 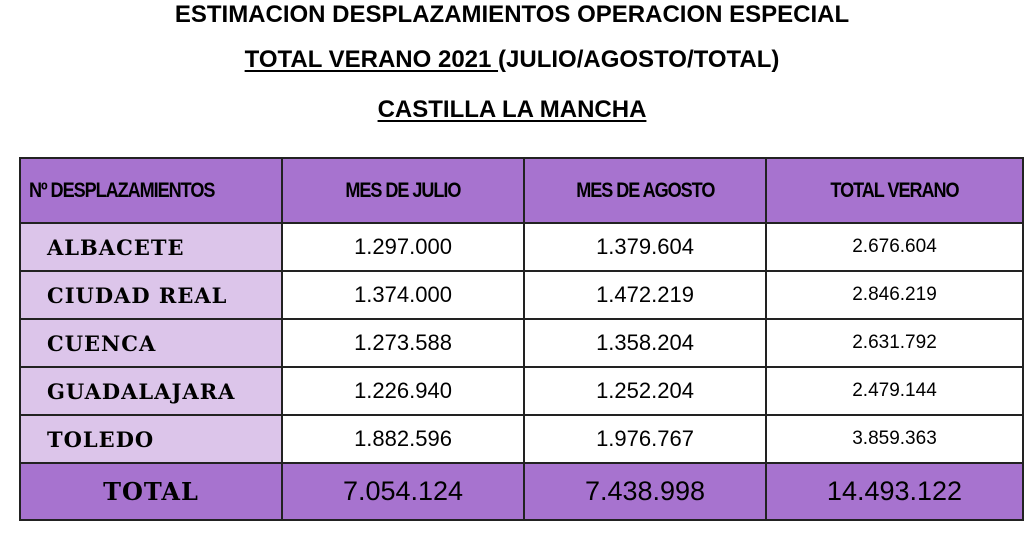 I want to click on july-cell: 1.374.000, so click(x=403, y=295).